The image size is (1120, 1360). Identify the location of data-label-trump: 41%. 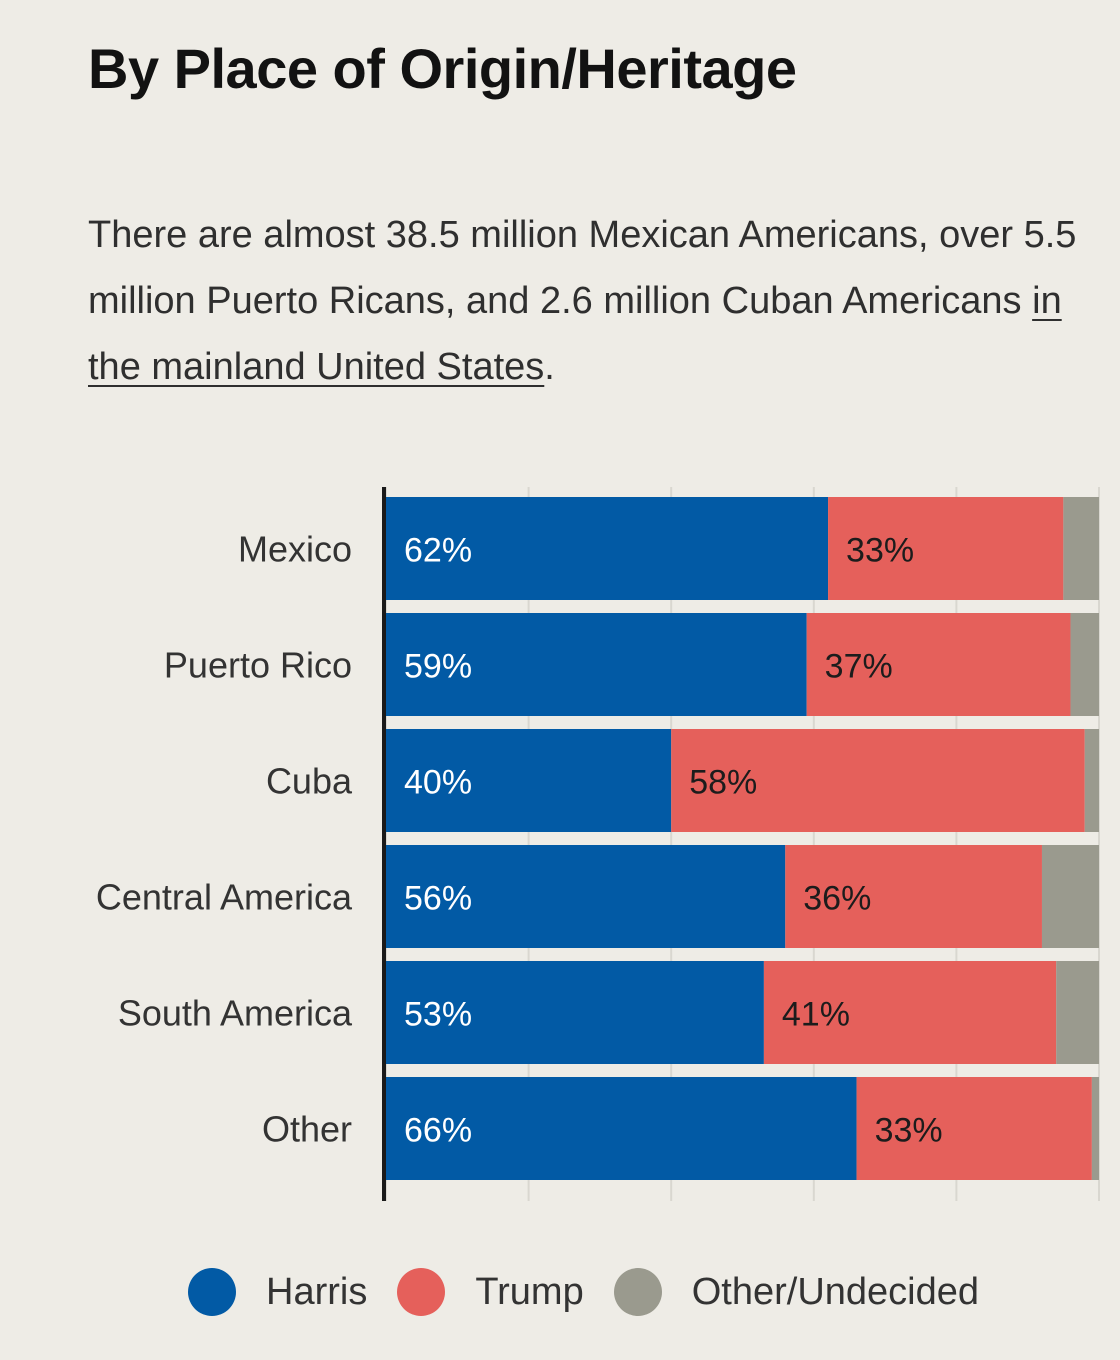
(816, 1015).